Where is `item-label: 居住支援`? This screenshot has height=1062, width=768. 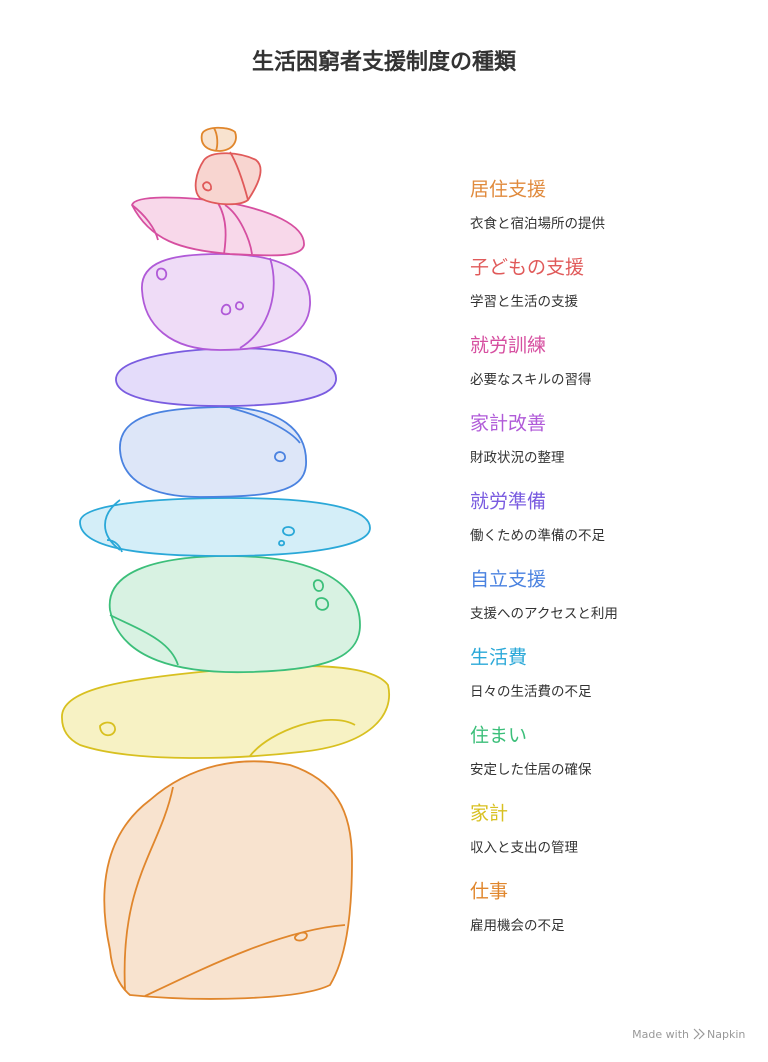
item-label: 居住支援 is located at coordinates (508, 190).